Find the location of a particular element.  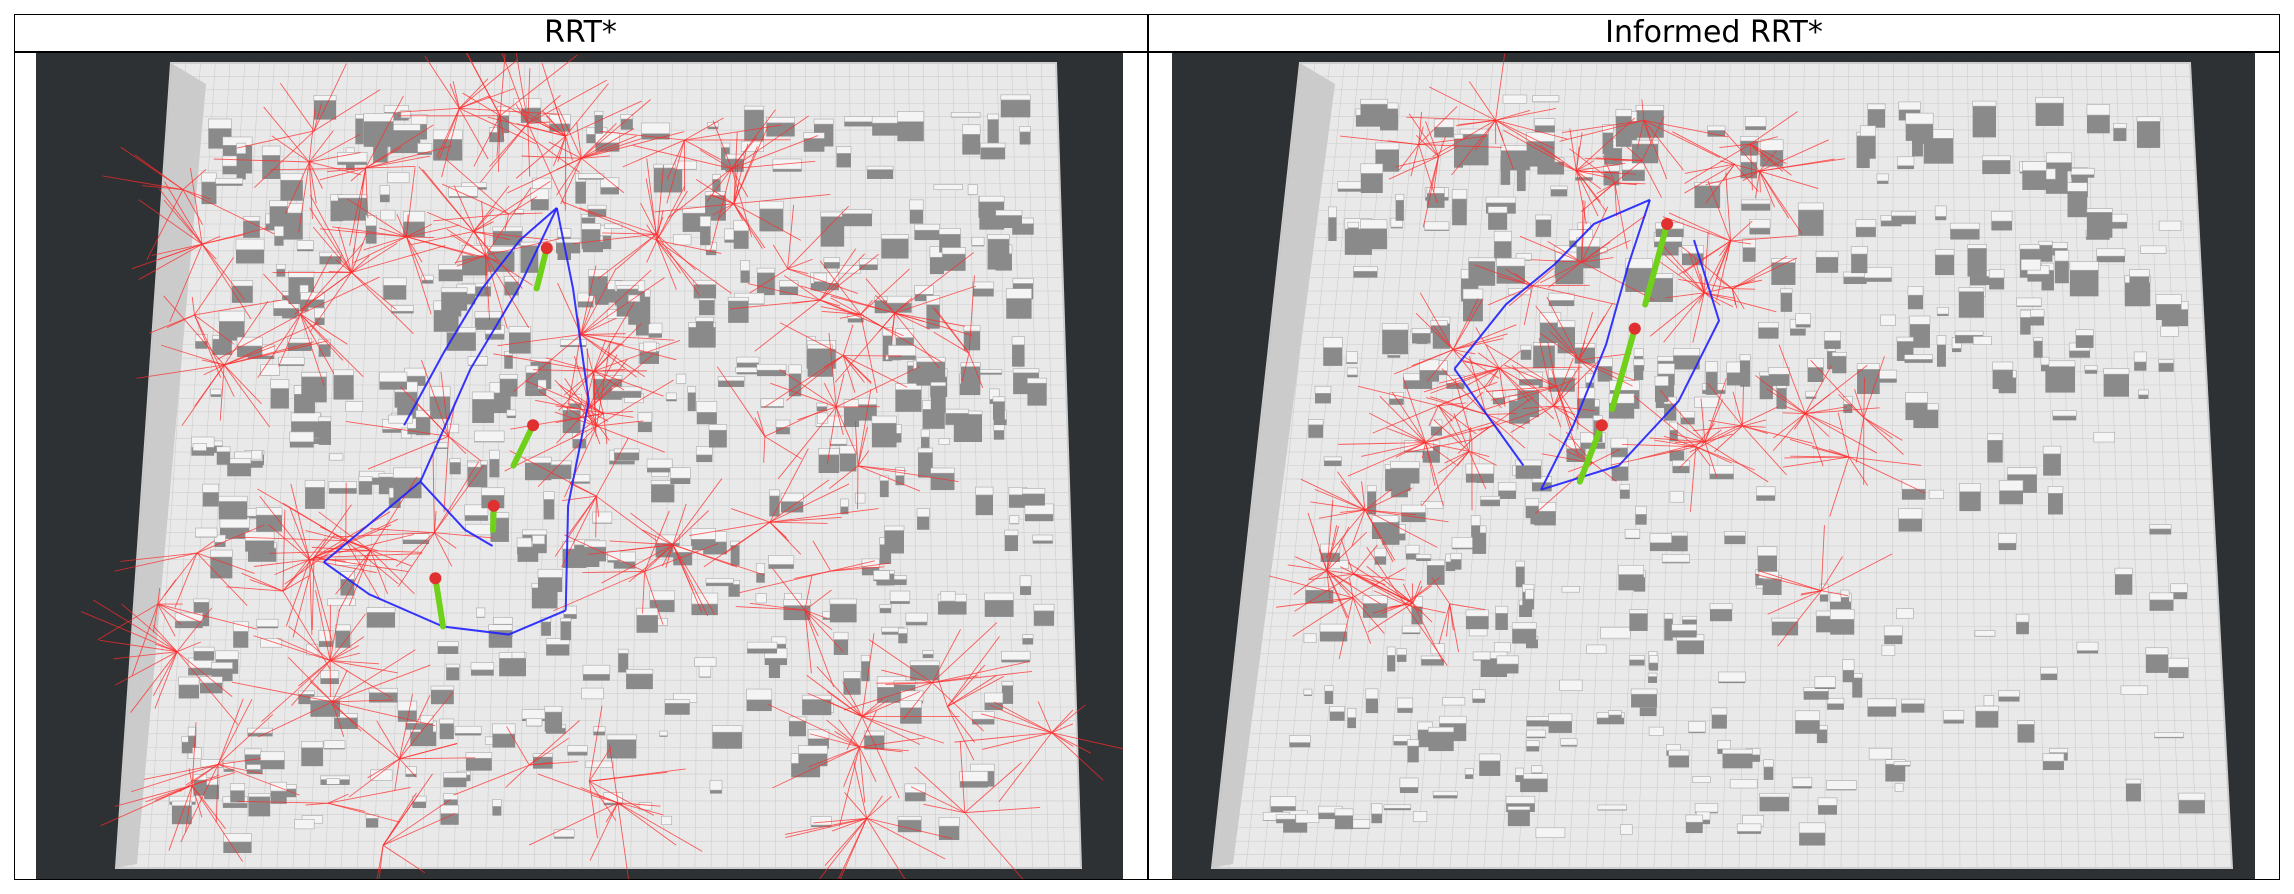

panel-title-rrt-star: RRT* is located at coordinates (580, 32).